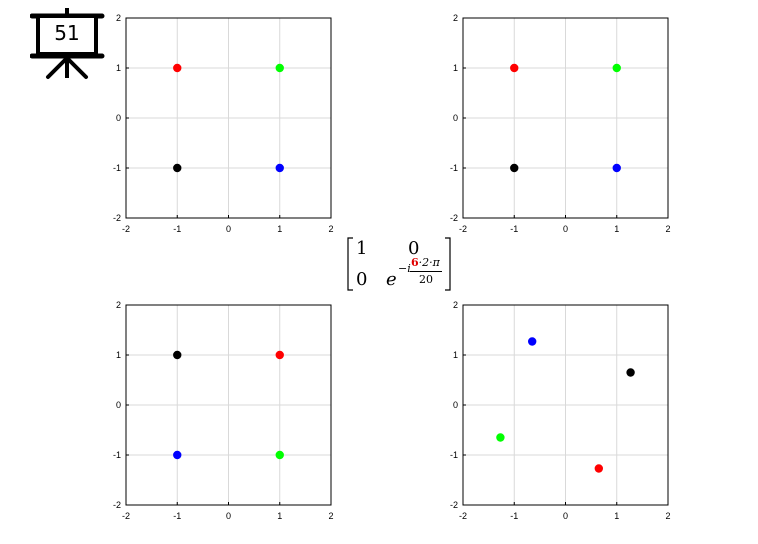 The image size is (758, 544). I want to click on matrix-a21: 0, so click(362, 279).